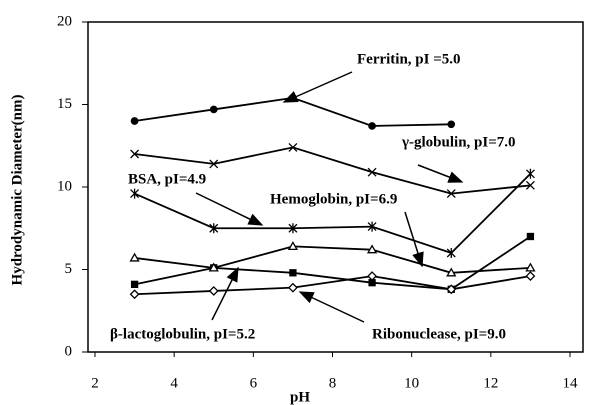 The width and height of the screenshot is (600, 405). What do you see at coordinates (458, 142) in the screenshot?
I see `series-label: γ-globulin, pI=7.0` at bounding box center [458, 142].